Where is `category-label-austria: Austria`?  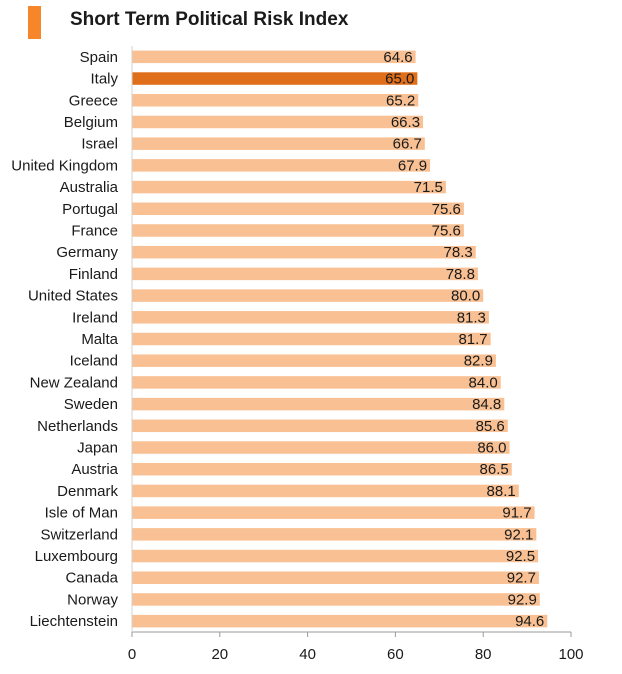
category-label-austria: Austria is located at coordinates (94, 469).